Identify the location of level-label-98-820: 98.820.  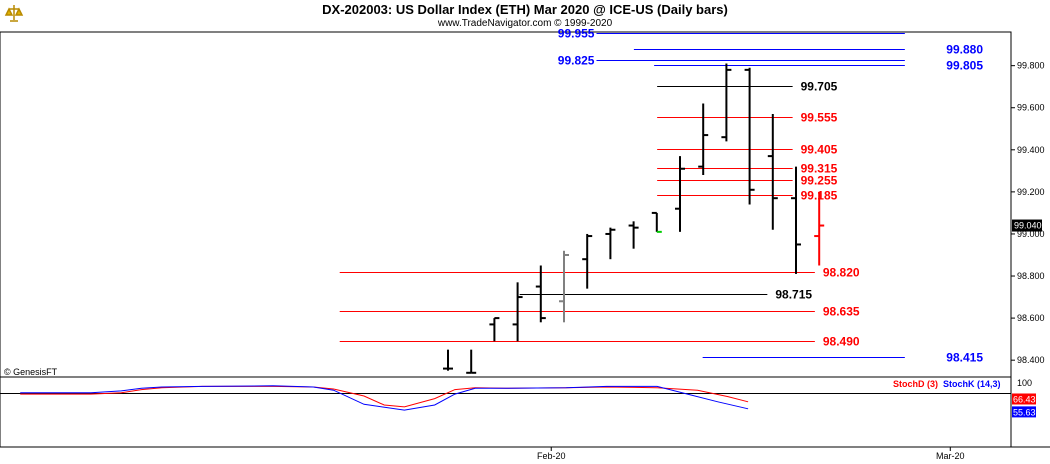
(841, 273).